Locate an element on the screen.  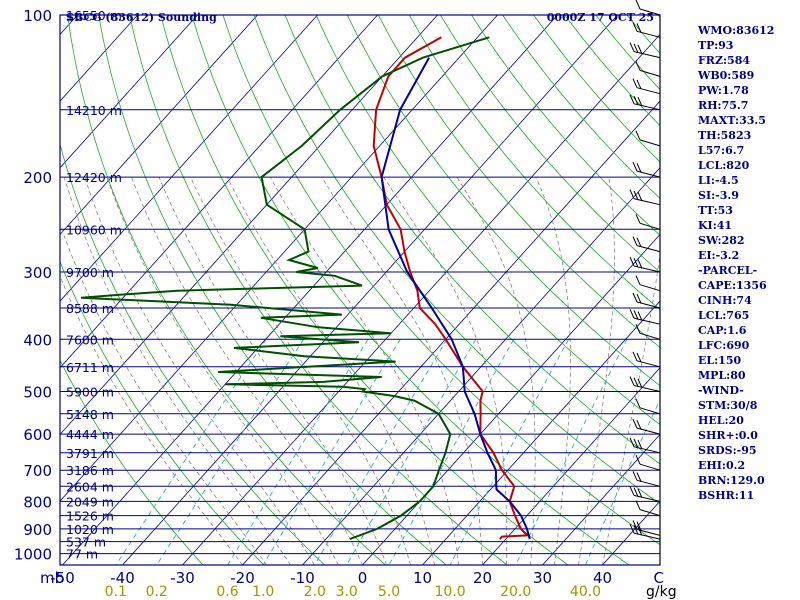
height-label: 14210 m is located at coordinates (94, 110).